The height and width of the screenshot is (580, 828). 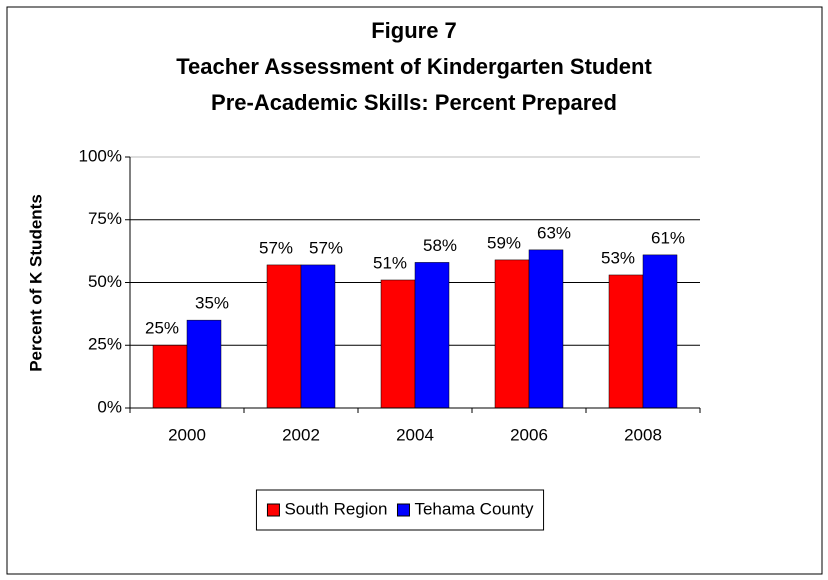 I want to click on x-tick-label: 2006, so click(x=529, y=434).